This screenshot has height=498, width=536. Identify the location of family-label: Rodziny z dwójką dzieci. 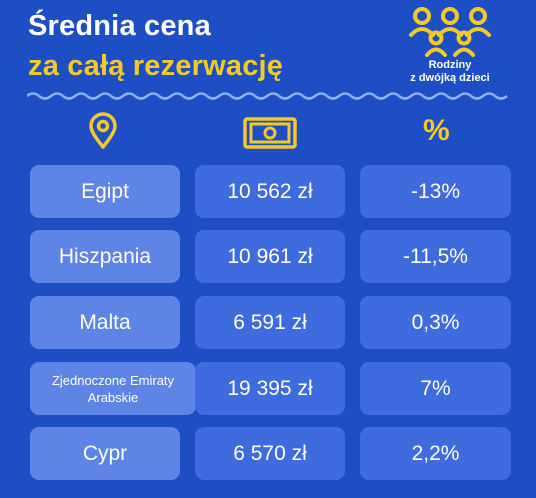
(450, 71).